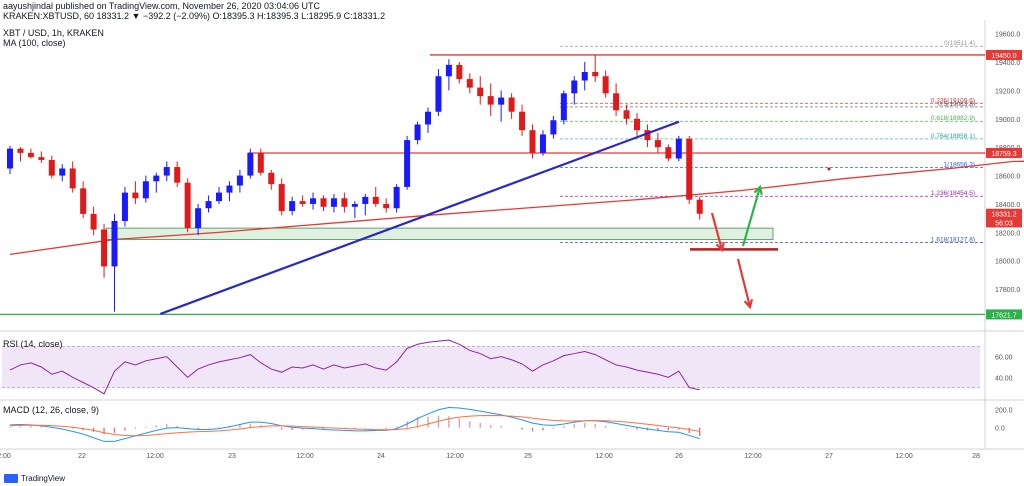 Image resolution: width=1024 pixels, height=486 pixels. I want to click on arrow-up, so click(751, 216).